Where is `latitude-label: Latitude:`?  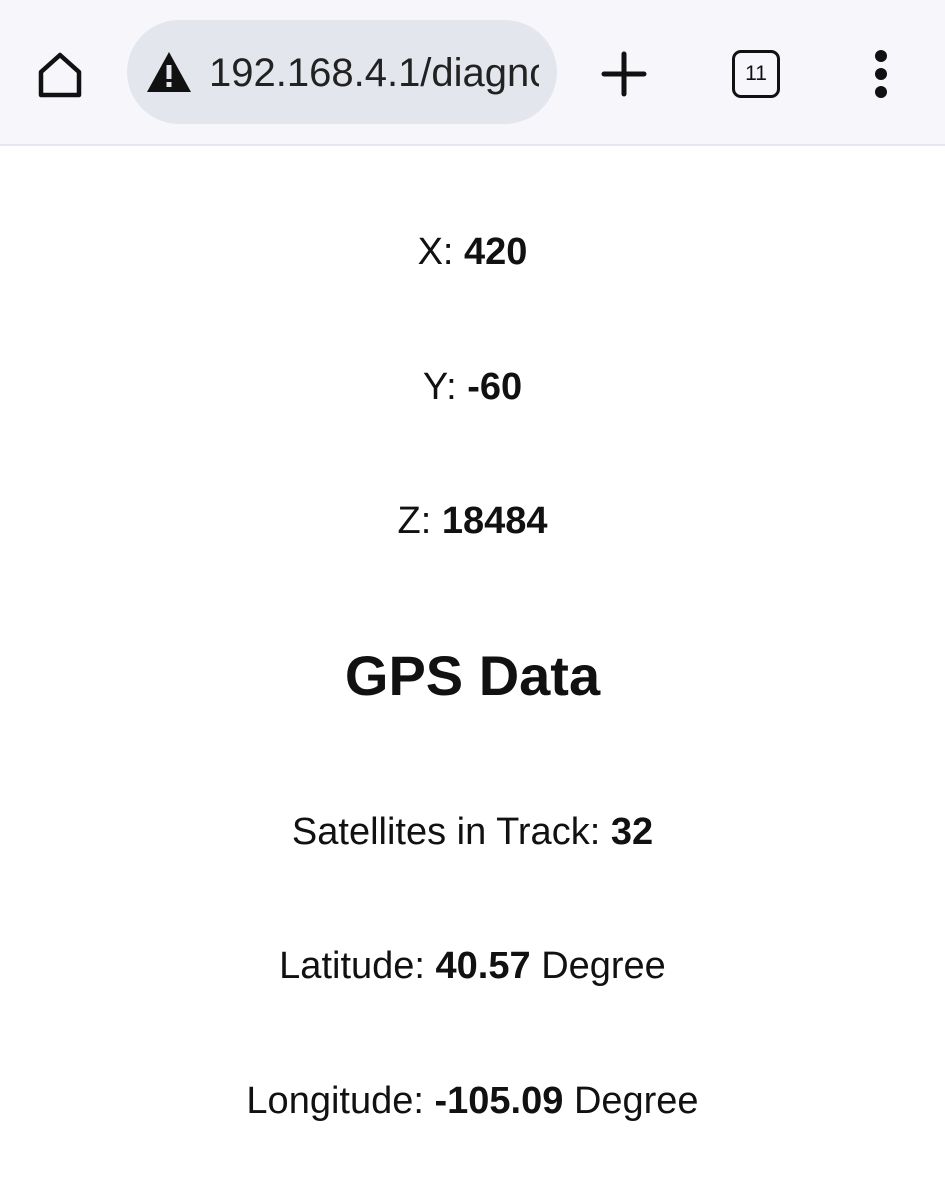
latitude-label: Latitude: is located at coordinates (352, 966).